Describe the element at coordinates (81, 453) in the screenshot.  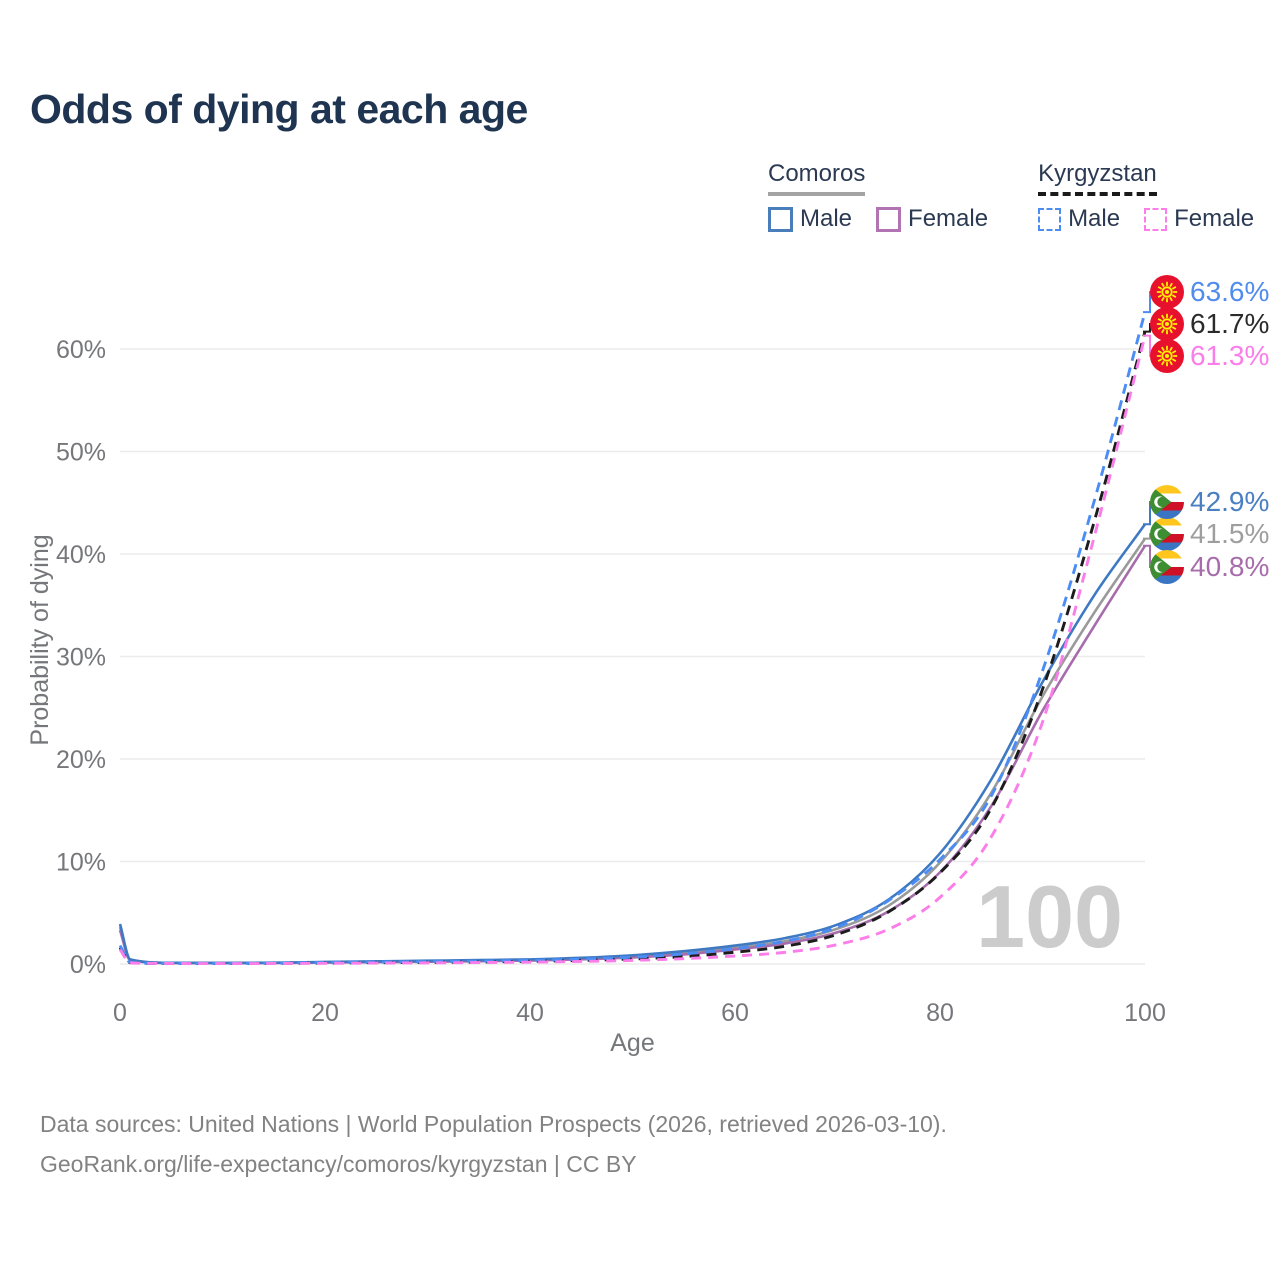
I see `y-axis-tick-label: 50%` at that location.